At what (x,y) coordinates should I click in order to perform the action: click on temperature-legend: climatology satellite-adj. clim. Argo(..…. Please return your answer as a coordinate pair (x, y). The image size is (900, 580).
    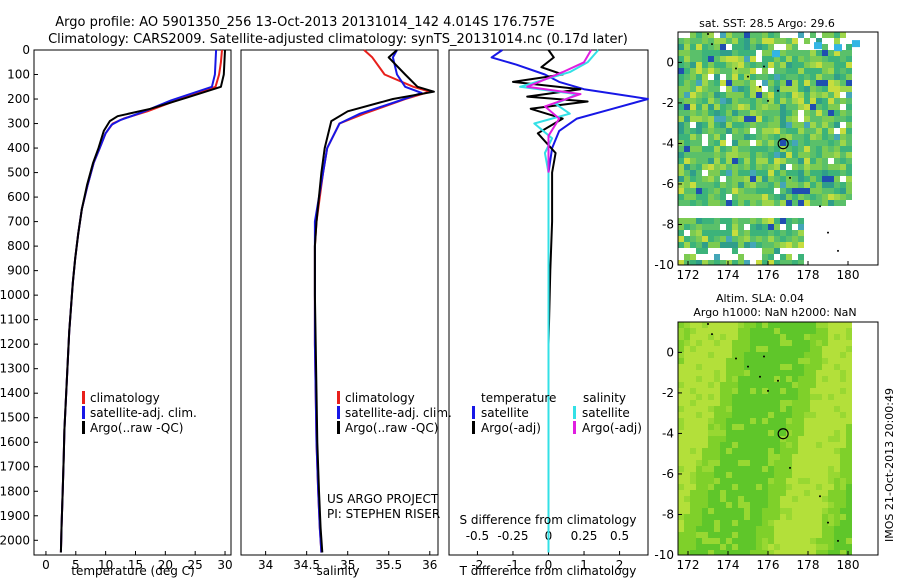
    Looking at the image, I should click on (139, 413).